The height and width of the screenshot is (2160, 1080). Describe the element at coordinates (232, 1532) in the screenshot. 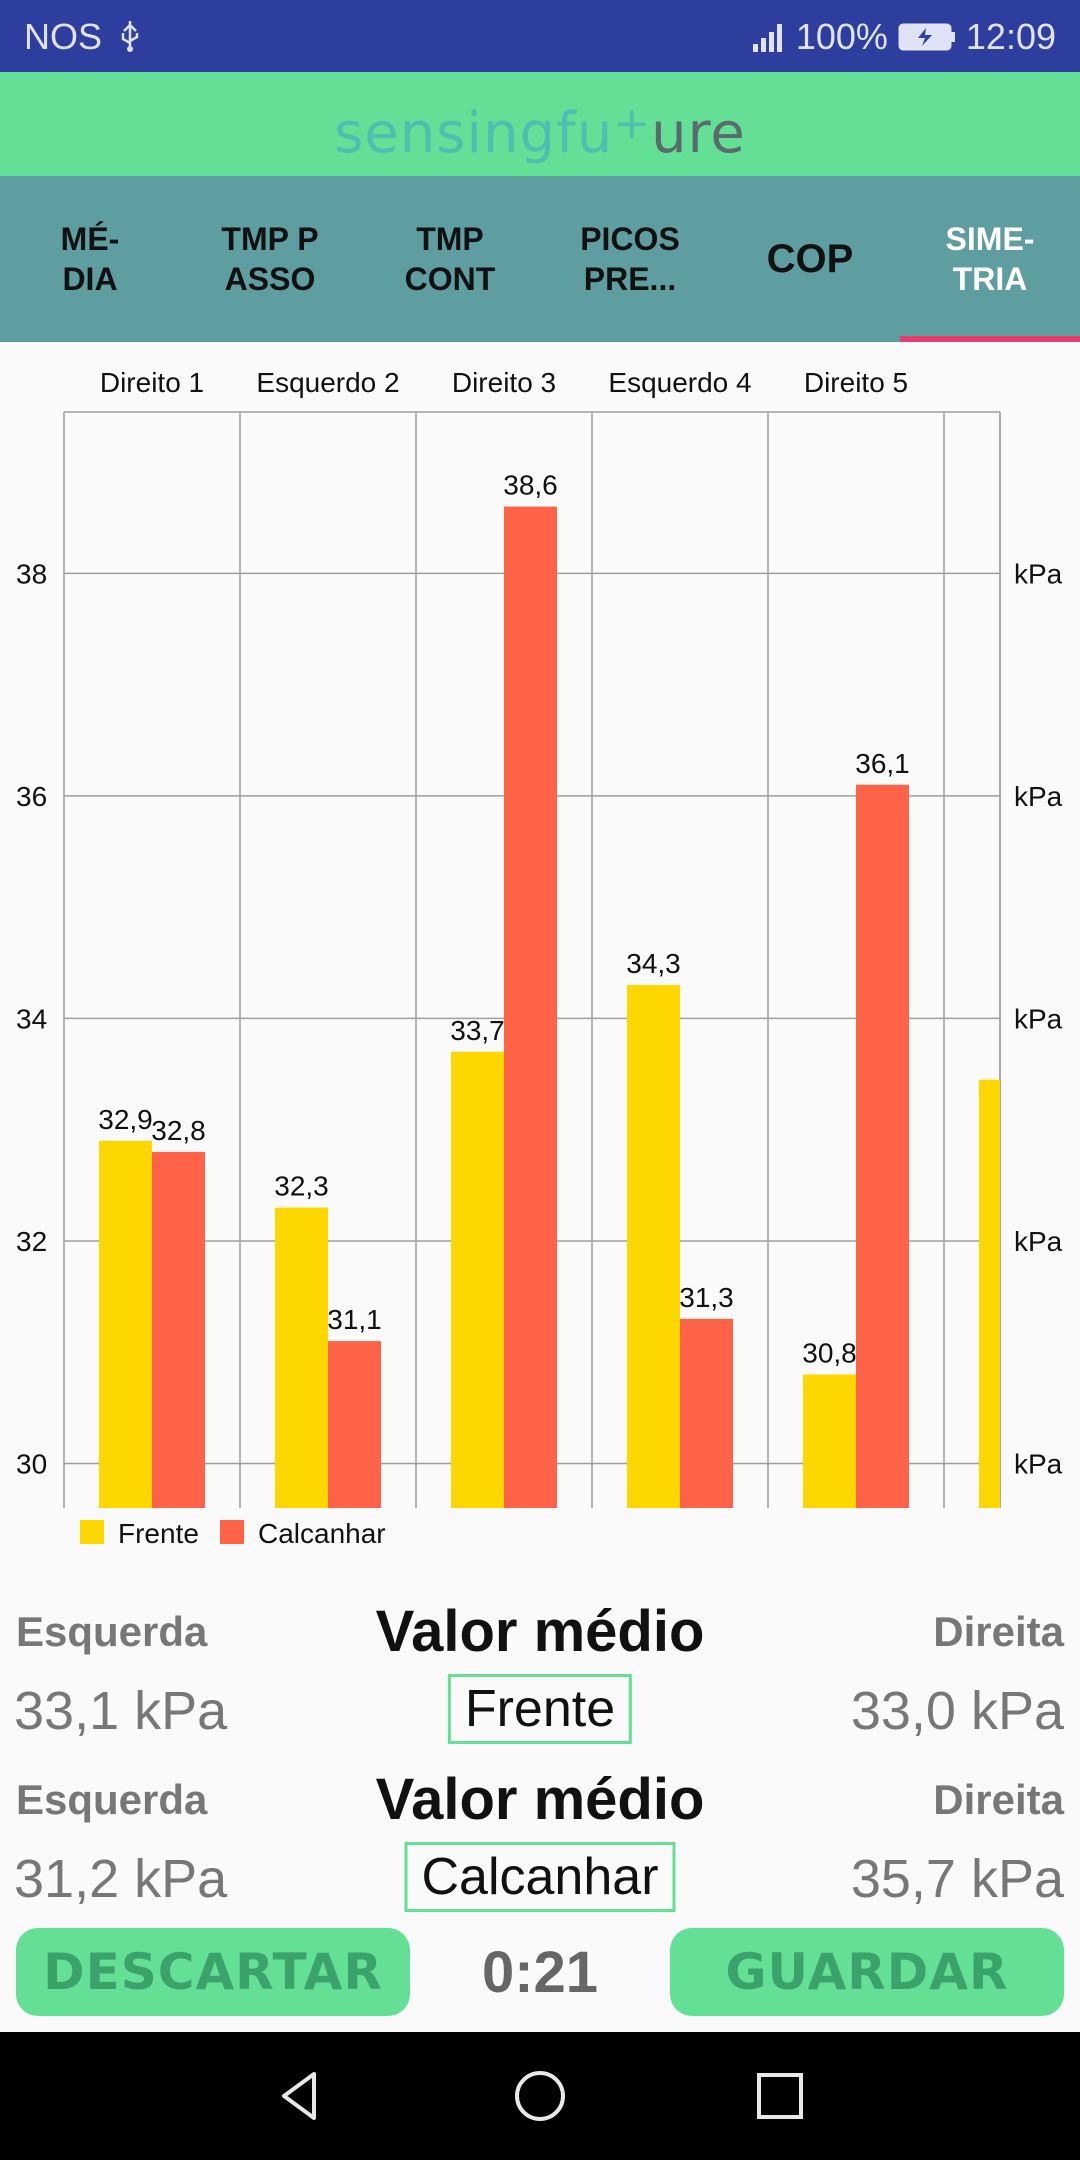

I see `legend-swatch-calcanhar` at that location.